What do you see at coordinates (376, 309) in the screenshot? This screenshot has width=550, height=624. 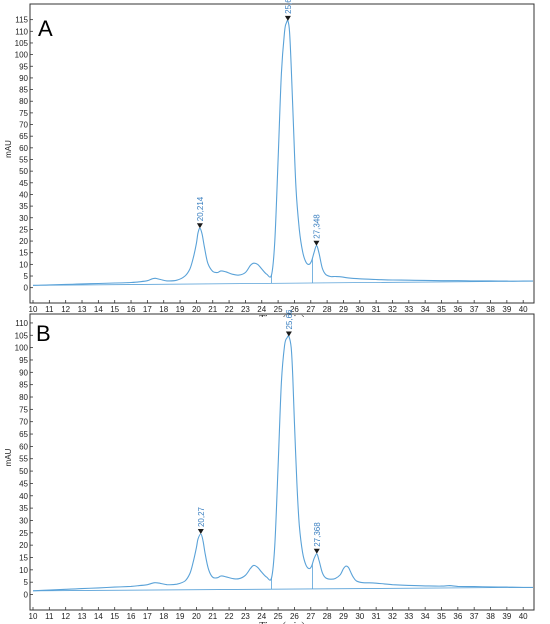 I see `panel-a-x-tick-label: 31` at bounding box center [376, 309].